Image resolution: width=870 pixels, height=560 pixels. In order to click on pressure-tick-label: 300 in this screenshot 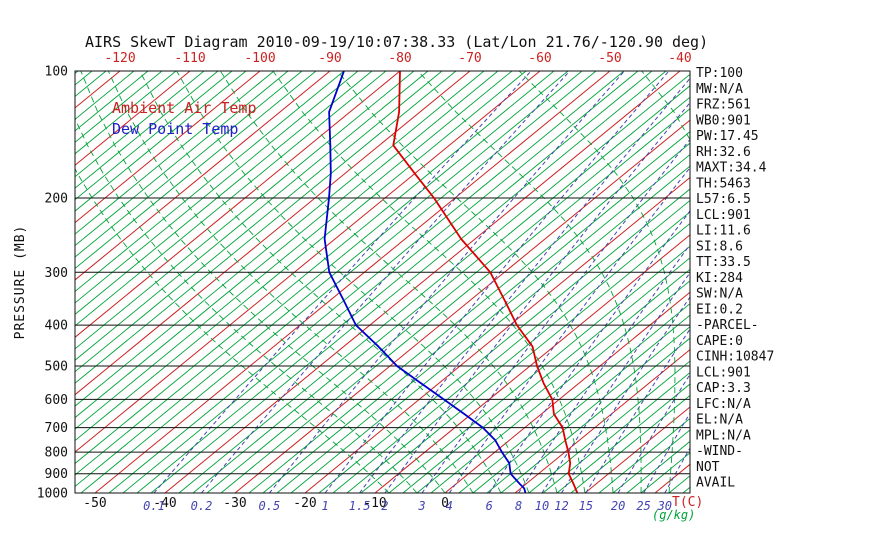, I will do `click(56, 273)`.